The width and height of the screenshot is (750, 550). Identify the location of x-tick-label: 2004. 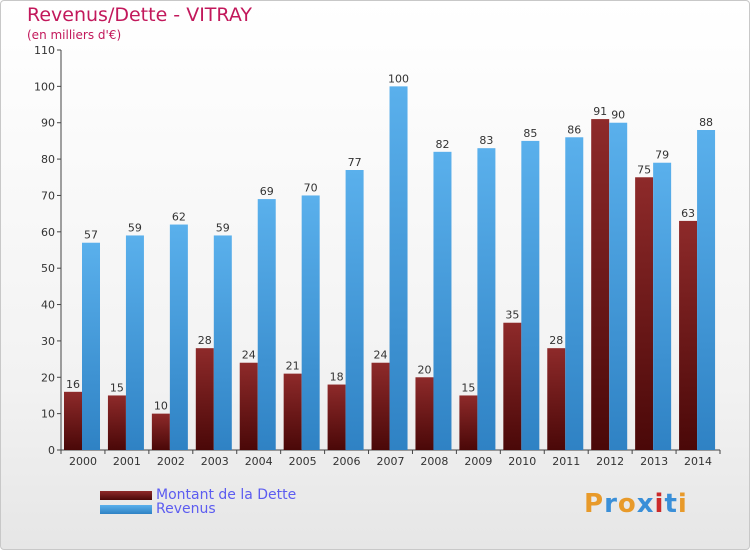
(259, 461).